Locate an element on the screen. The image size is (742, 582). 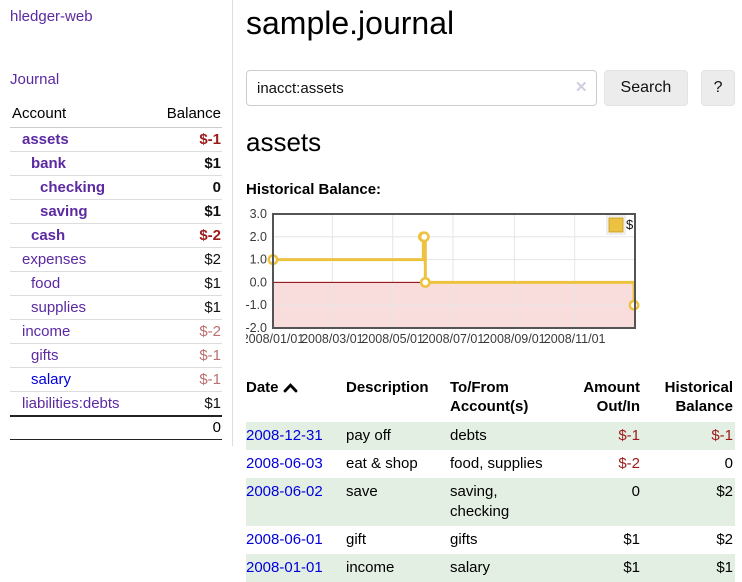
account-row: salary $-1 is located at coordinates (116, 379).